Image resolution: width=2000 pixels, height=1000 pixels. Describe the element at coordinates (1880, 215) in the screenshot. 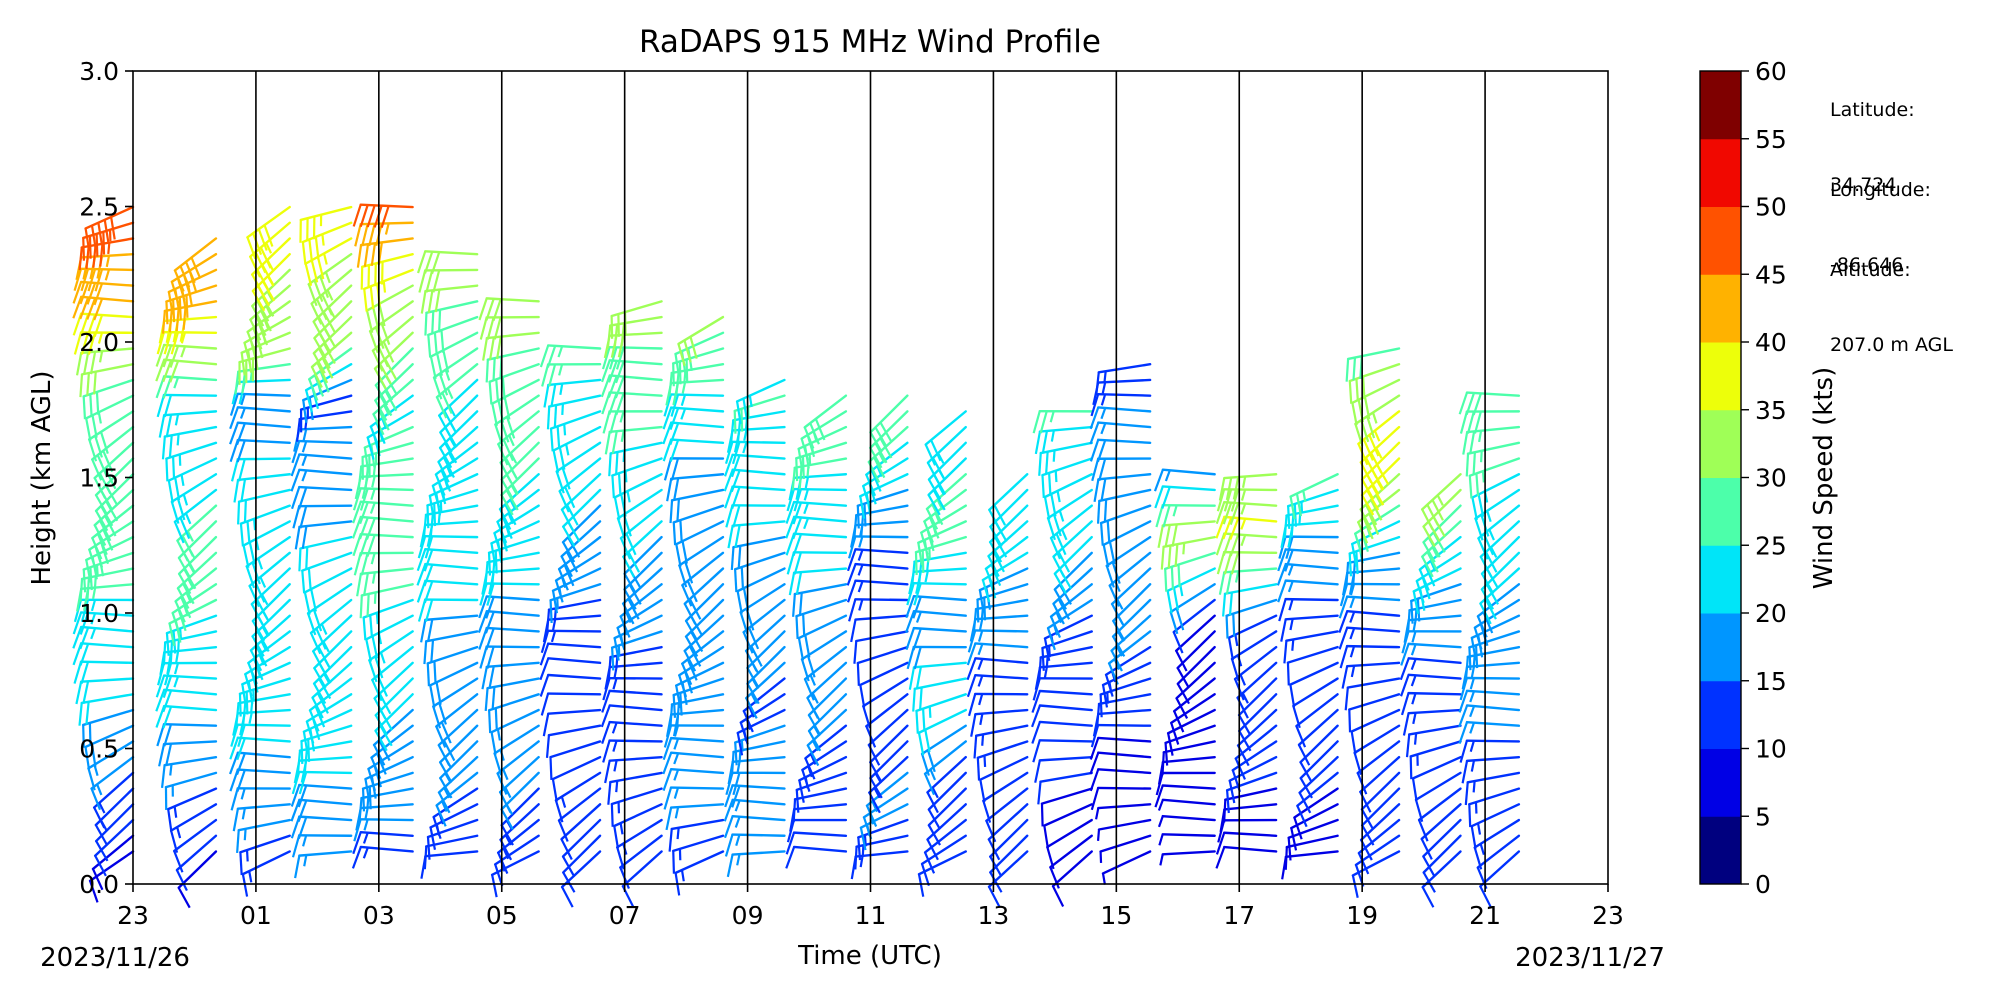

I see `site-info-longitude: Longitude: -86.646` at that location.